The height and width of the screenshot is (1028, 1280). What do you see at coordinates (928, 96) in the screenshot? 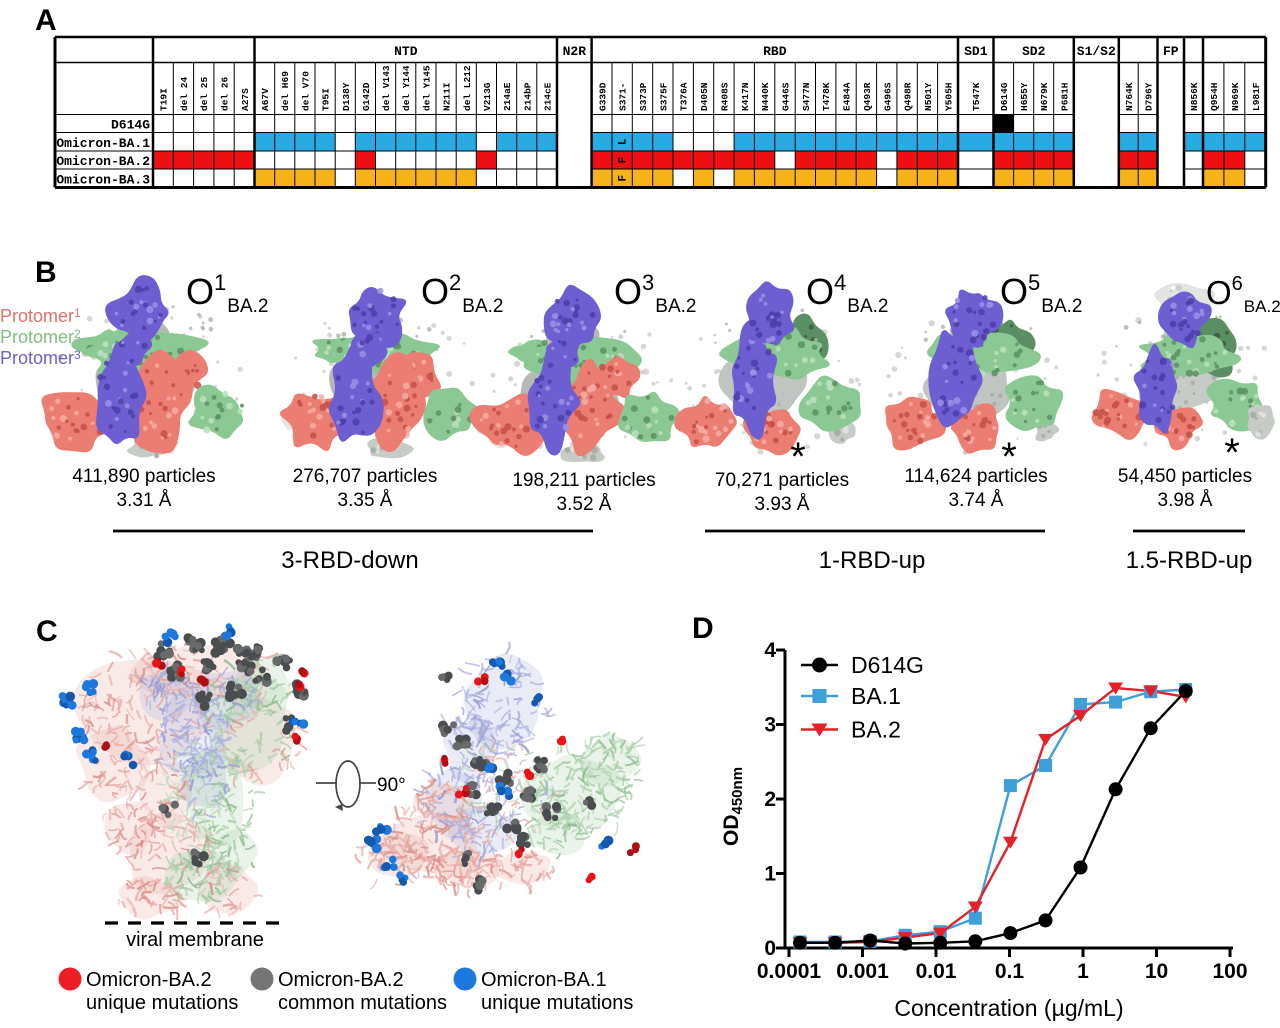
I see `svg-text: N501Y` at bounding box center [928, 96].